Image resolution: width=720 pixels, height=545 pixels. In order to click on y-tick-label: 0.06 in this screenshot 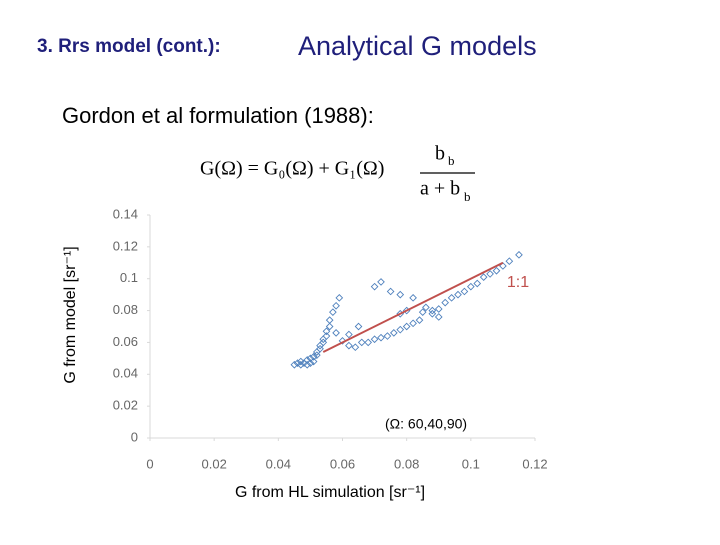, I will do `click(125, 341)`.